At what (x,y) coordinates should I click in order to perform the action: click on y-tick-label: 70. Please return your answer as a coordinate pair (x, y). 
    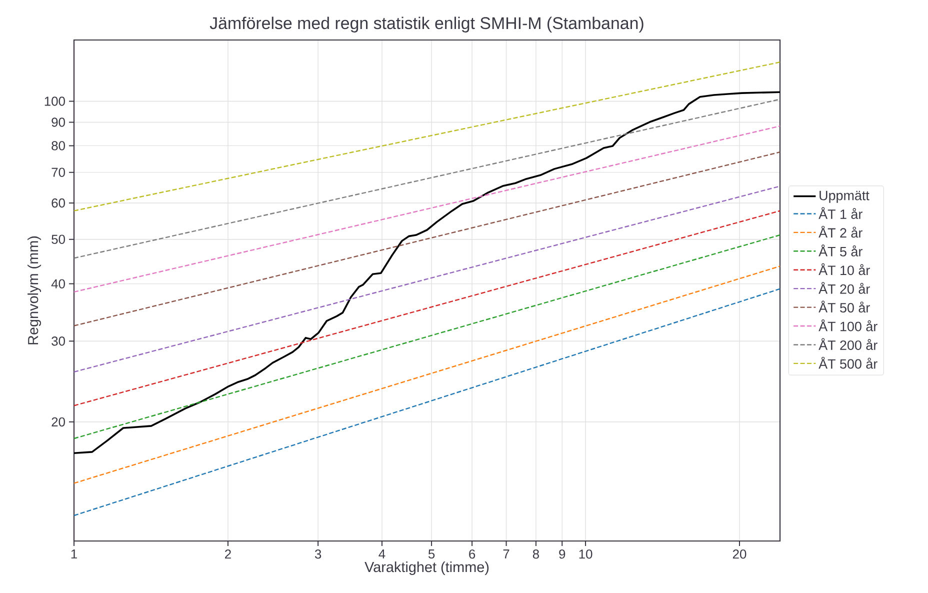
    Looking at the image, I should click on (58, 172).